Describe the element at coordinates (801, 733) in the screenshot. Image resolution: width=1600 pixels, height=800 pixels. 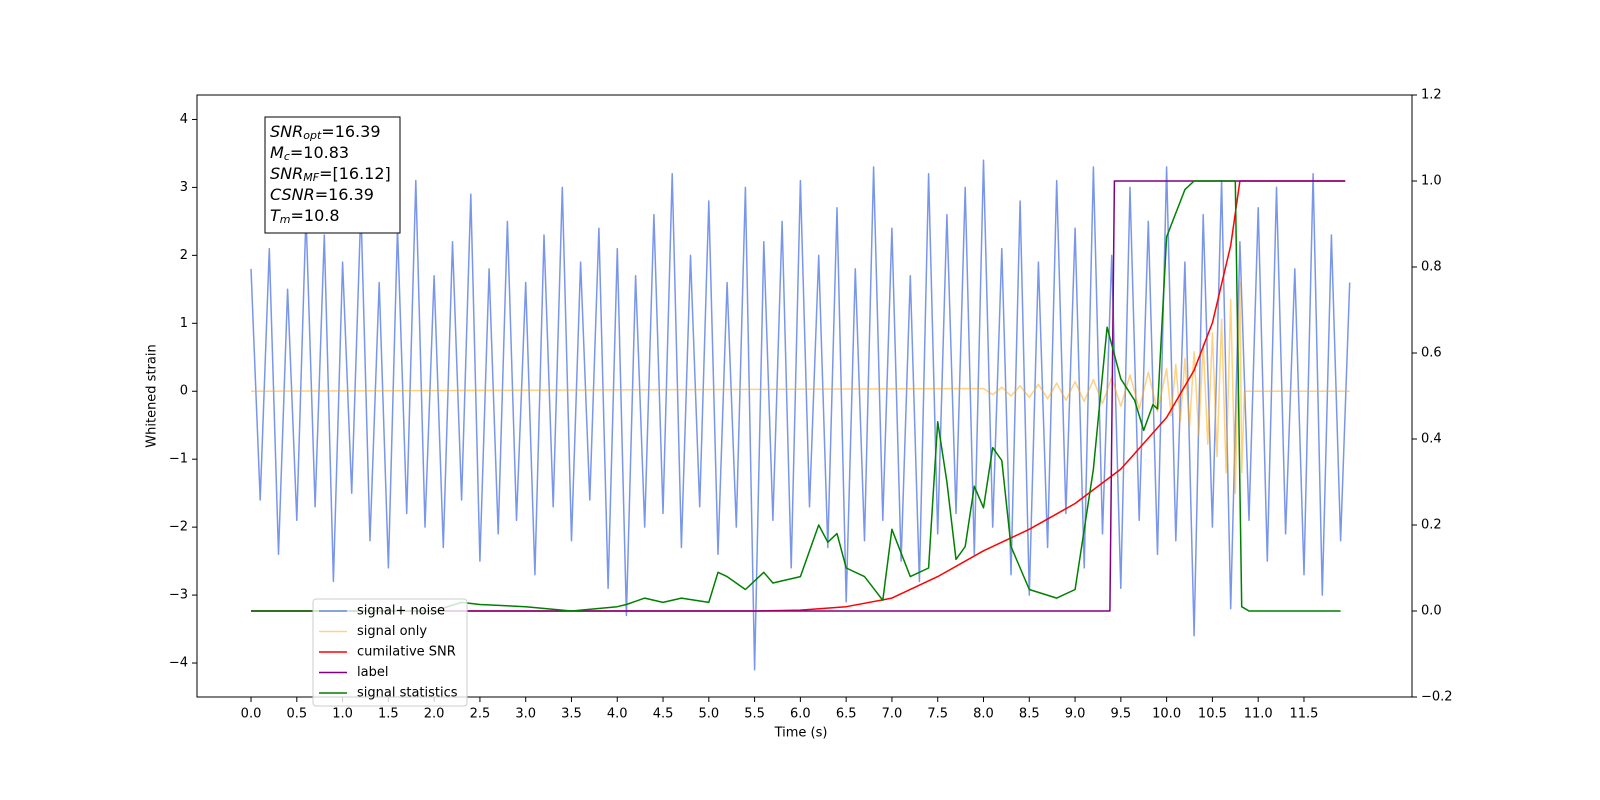
I see `x-axis-label: Time (s)` at that location.